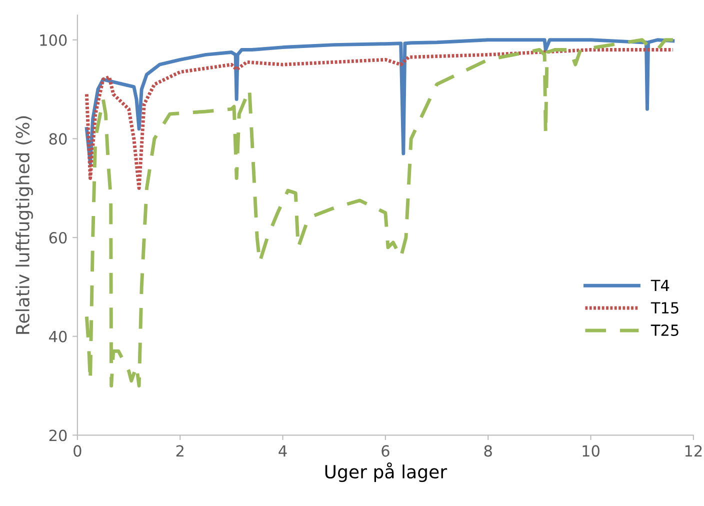 The height and width of the screenshot is (506, 704). I want to click on y-tick-label: 20, so click(58, 436).